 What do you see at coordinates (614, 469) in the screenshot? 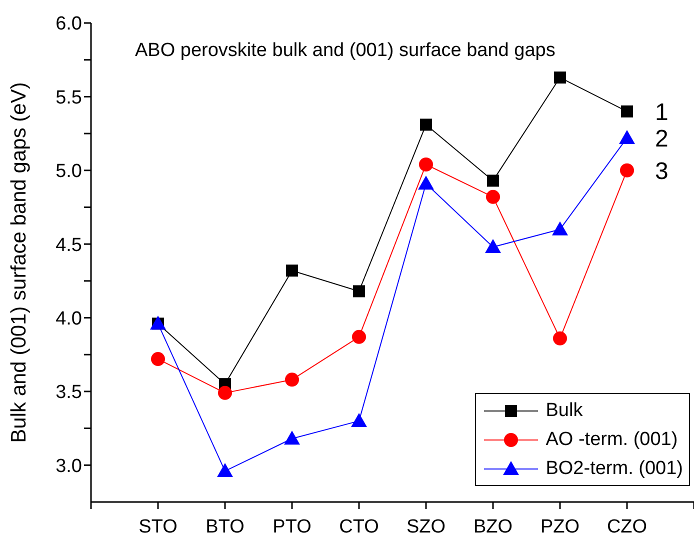
I see `legend-label: BO2-term. (001)` at bounding box center [614, 469].